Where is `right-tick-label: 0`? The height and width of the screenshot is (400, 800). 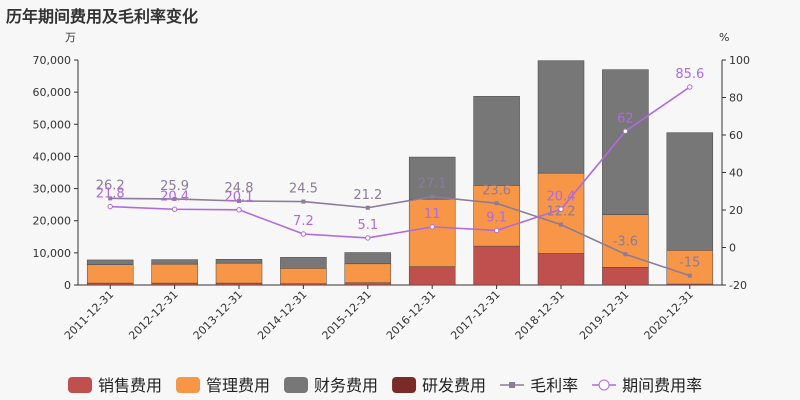
right-tick-label: 0 is located at coordinates (732, 248).